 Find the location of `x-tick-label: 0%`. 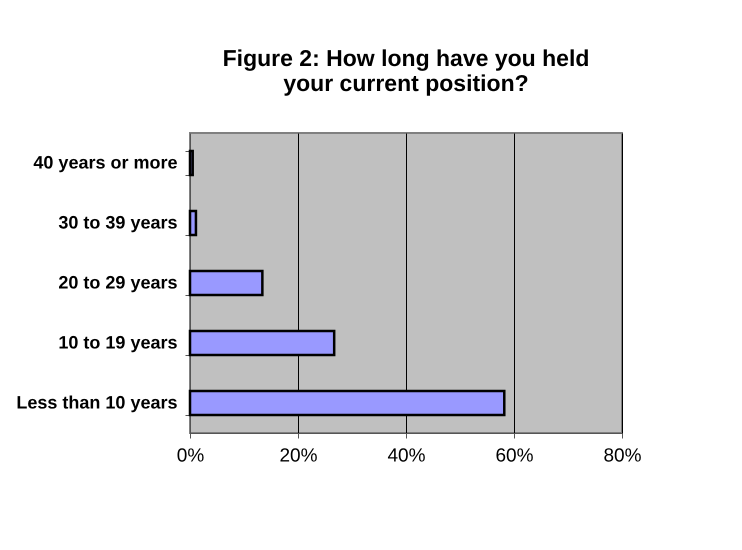

x-tick-label: 0% is located at coordinates (190, 456).